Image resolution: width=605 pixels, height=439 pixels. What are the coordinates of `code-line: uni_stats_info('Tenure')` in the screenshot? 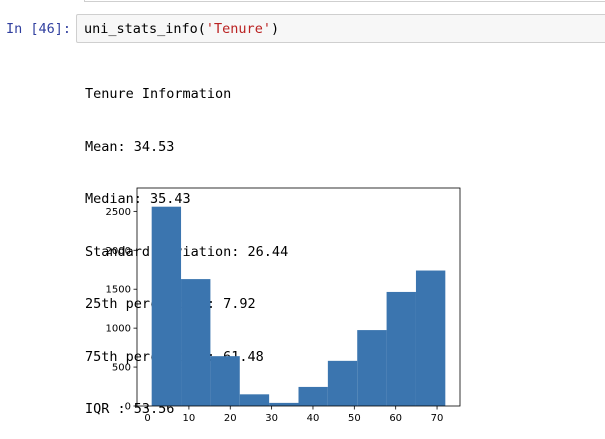 It's located at (181, 29).